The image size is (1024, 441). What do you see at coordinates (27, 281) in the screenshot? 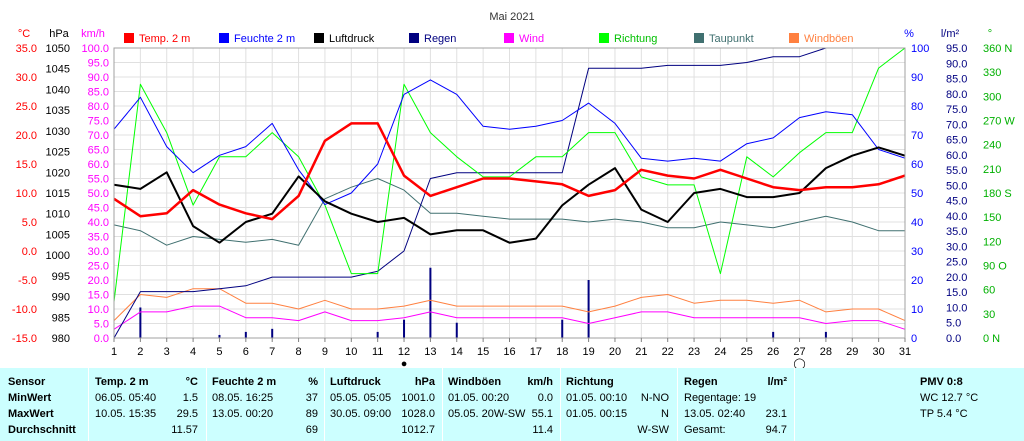
I see `tick-label-temp: -5.0` at bounding box center [27, 281].